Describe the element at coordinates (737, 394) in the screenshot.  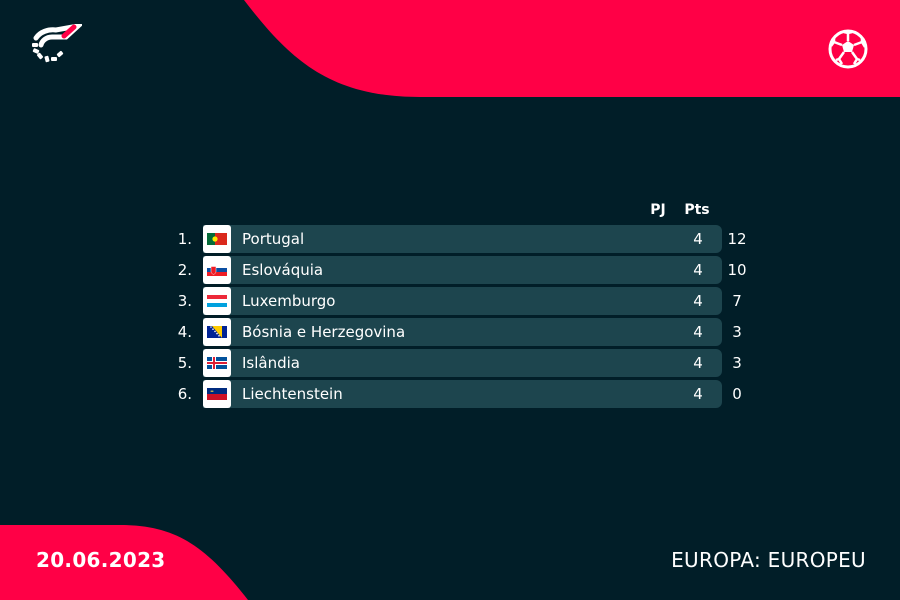
I see `points: 0` at that location.